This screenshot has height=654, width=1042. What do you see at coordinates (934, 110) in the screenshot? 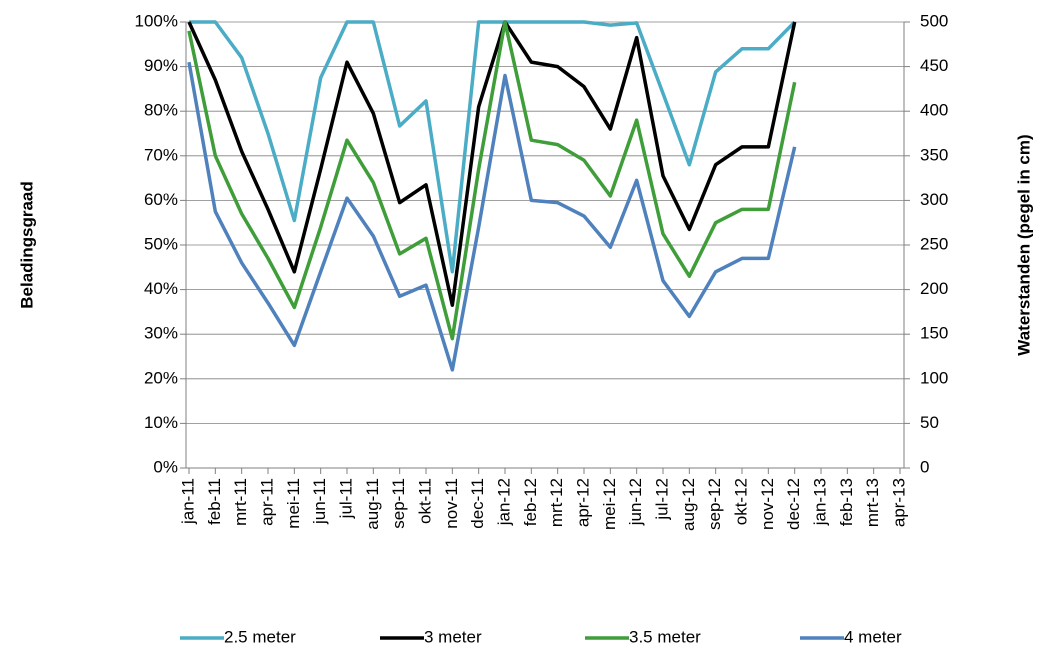
I see `y2-tick-label: 400` at bounding box center [934, 110].